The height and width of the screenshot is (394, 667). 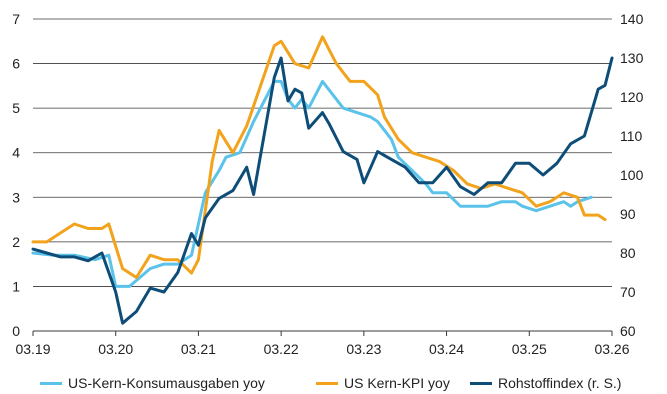 What do you see at coordinates (628, 292) in the screenshot?
I see `right-y-tick-label: 70` at bounding box center [628, 292].